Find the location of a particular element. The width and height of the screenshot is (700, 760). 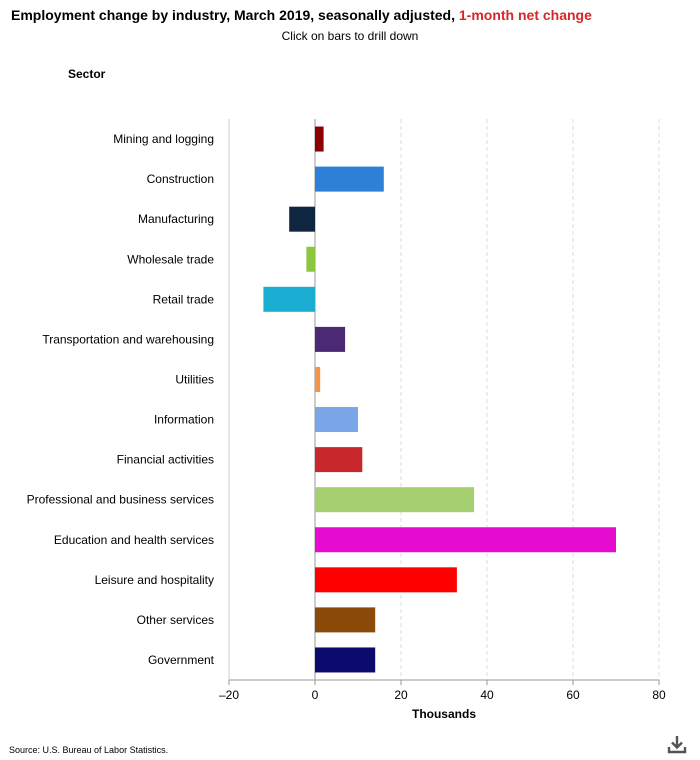

download-icon is located at coordinates (677, 745).